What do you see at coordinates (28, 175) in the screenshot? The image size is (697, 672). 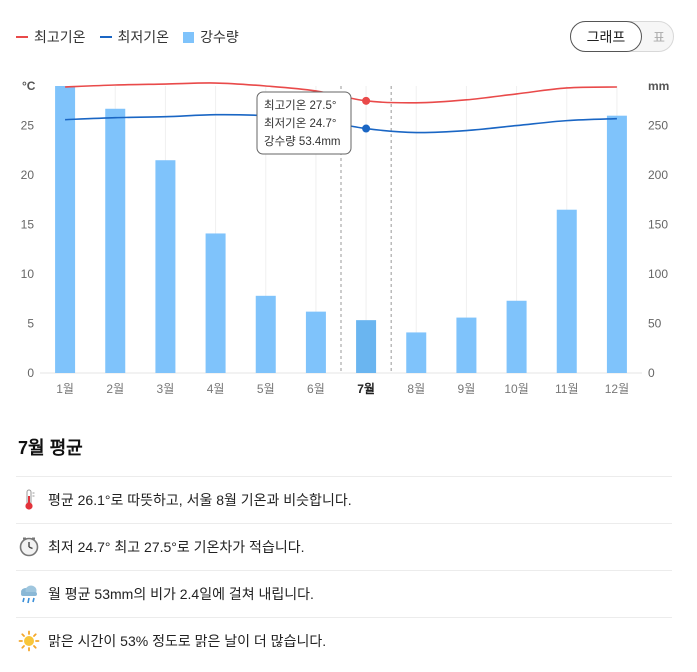 I see `y-left-tick-label: 20` at bounding box center [28, 175].